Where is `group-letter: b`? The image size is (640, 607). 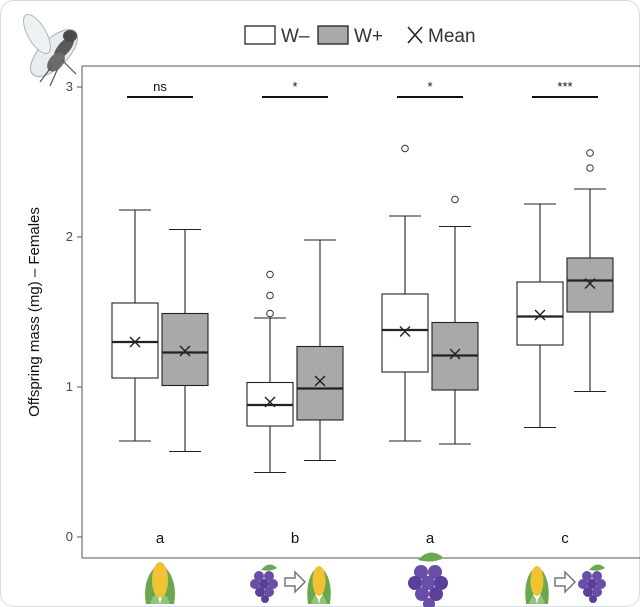 group-letter: b is located at coordinates (295, 538).